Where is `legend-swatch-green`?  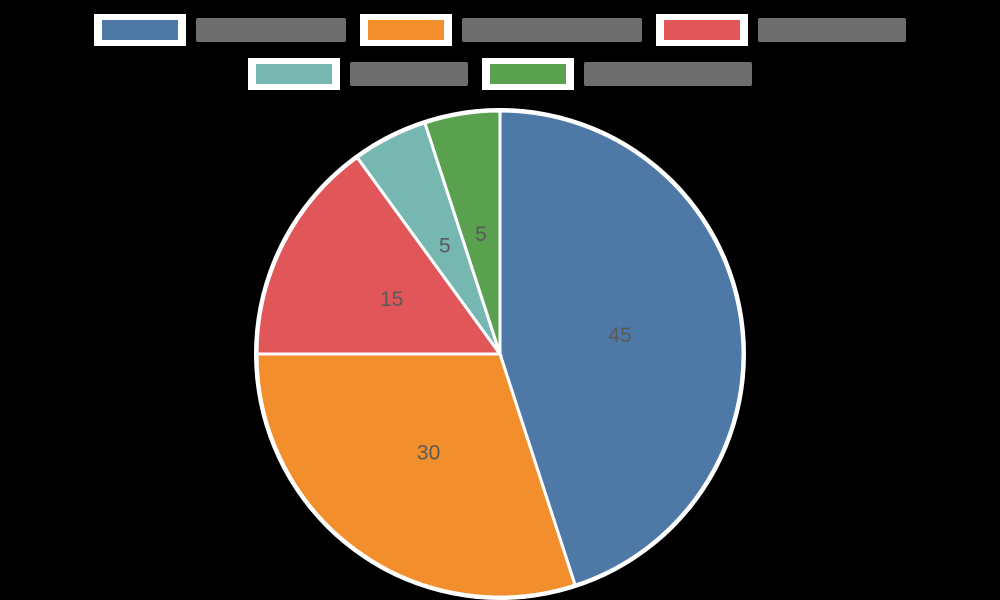
legend-swatch-green is located at coordinates (528, 74).